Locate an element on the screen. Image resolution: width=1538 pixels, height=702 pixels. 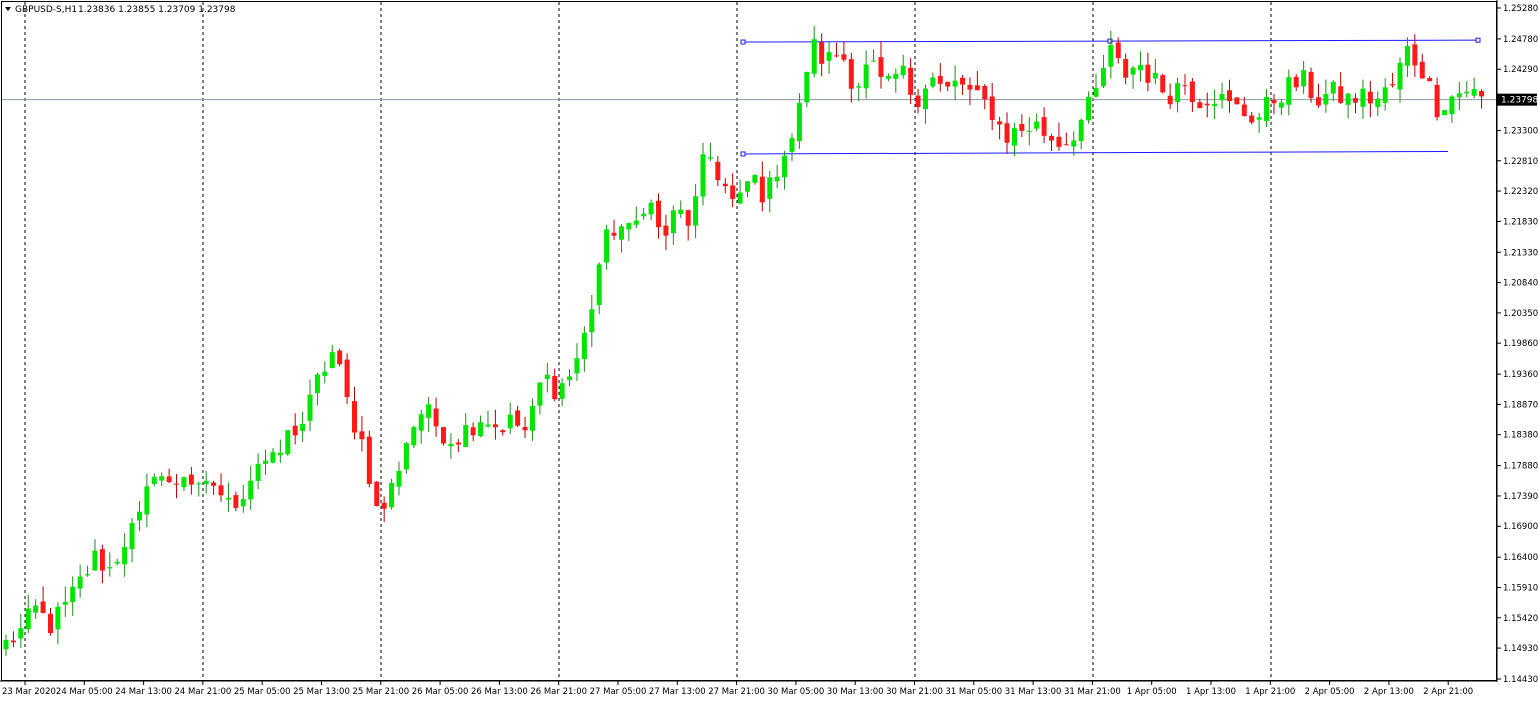
time-tick-label: 1 Apr 05:00 is located at coordinates (1152, 692).